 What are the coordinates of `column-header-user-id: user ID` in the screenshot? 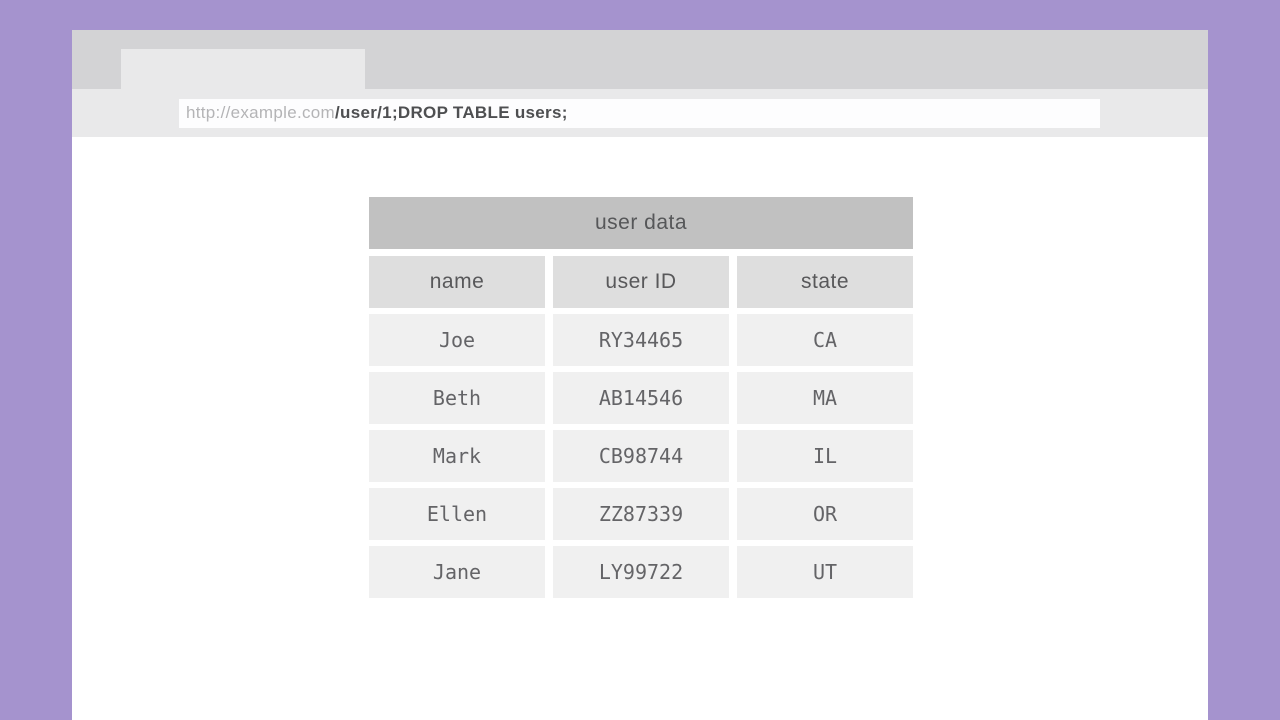 It's located at (641, 282).